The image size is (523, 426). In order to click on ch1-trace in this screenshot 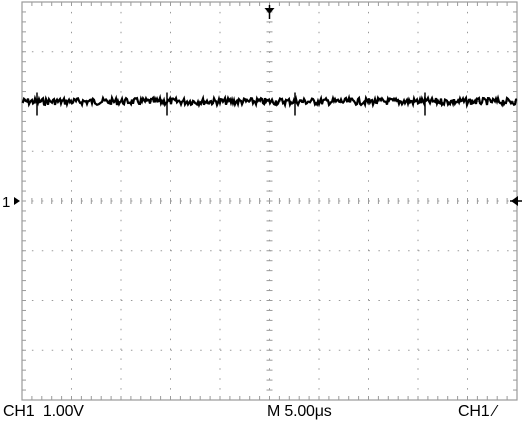, I will do `click(269, 104)`.